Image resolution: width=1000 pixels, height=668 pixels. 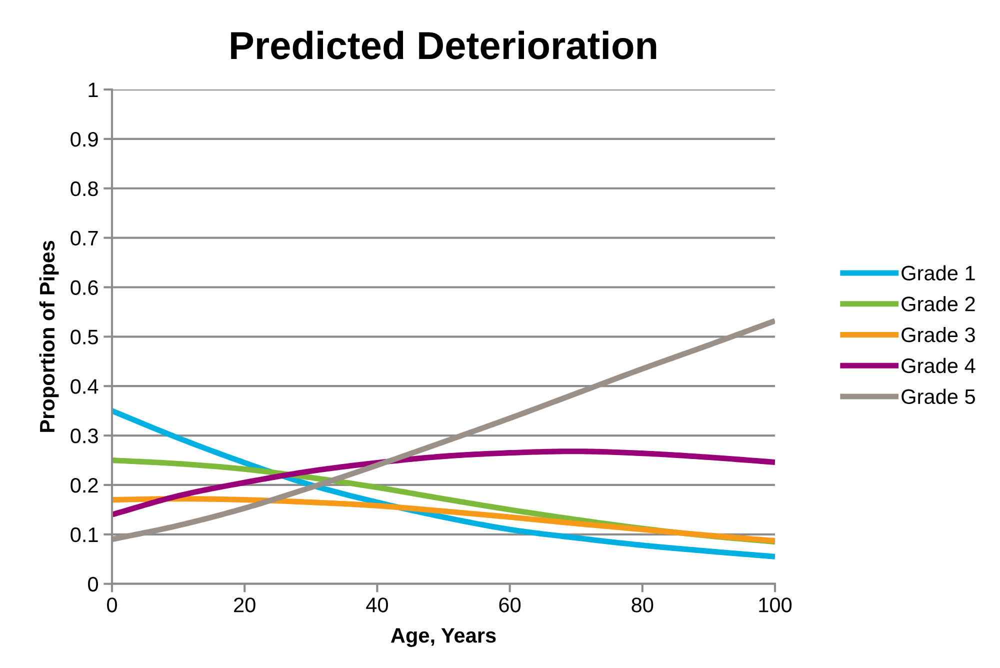 What do you see at coordinates (84, 534) in the screenshot?
I see `y-tick-label: 0.1` at bounding box center [84, 534].